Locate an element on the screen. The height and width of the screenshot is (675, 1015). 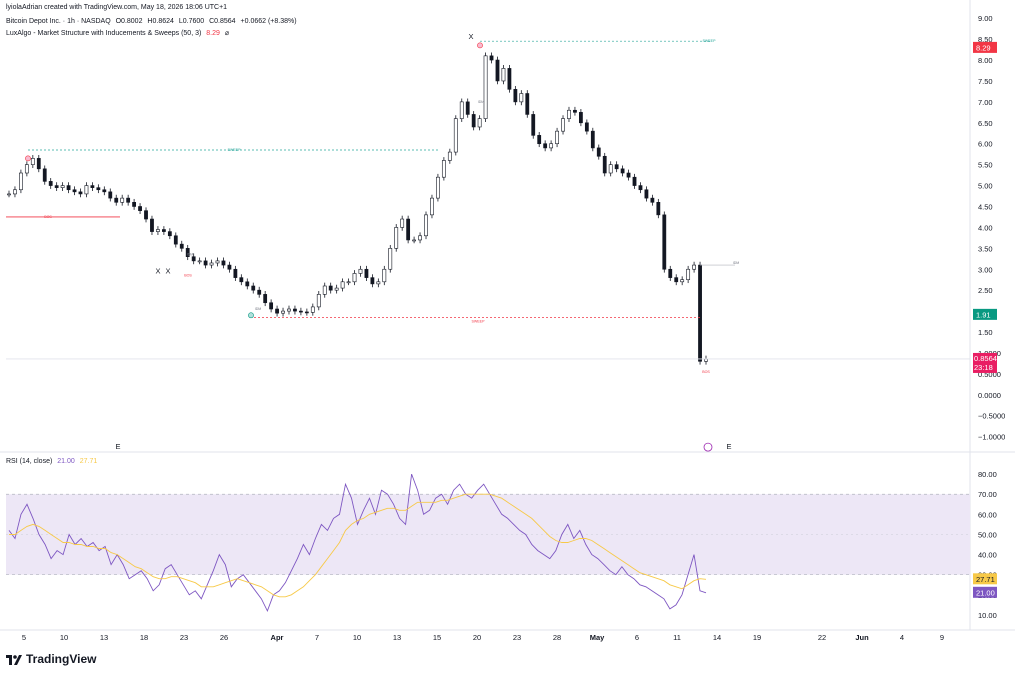
structure-label-x: X is located at coordinates (157, 270).